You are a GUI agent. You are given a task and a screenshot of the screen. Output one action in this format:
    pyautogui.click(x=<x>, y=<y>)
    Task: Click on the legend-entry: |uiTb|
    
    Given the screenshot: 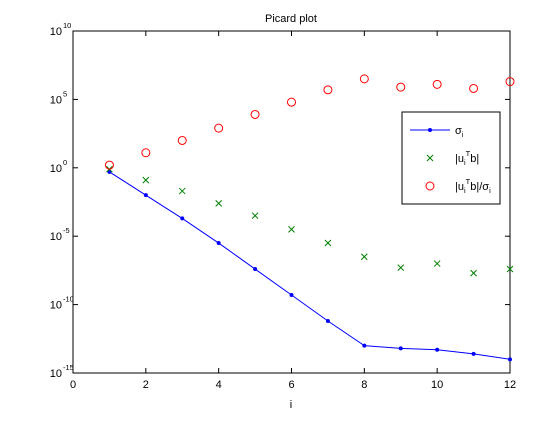 What is the action you would take?
    pyautogui.click(x=452, y=158)
    